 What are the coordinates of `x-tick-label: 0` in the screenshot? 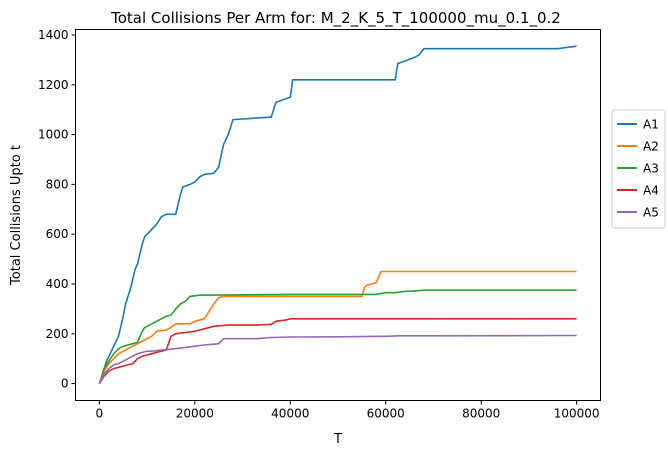 It's located at (100, 414).